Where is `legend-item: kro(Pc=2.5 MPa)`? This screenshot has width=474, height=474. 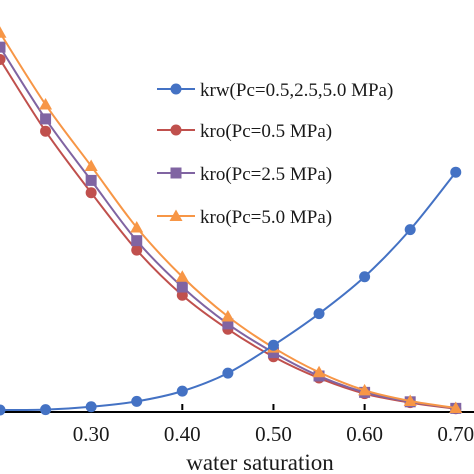
legend-item: kro(Pc=2.5 MPa) is located at coordinates (244, 174).